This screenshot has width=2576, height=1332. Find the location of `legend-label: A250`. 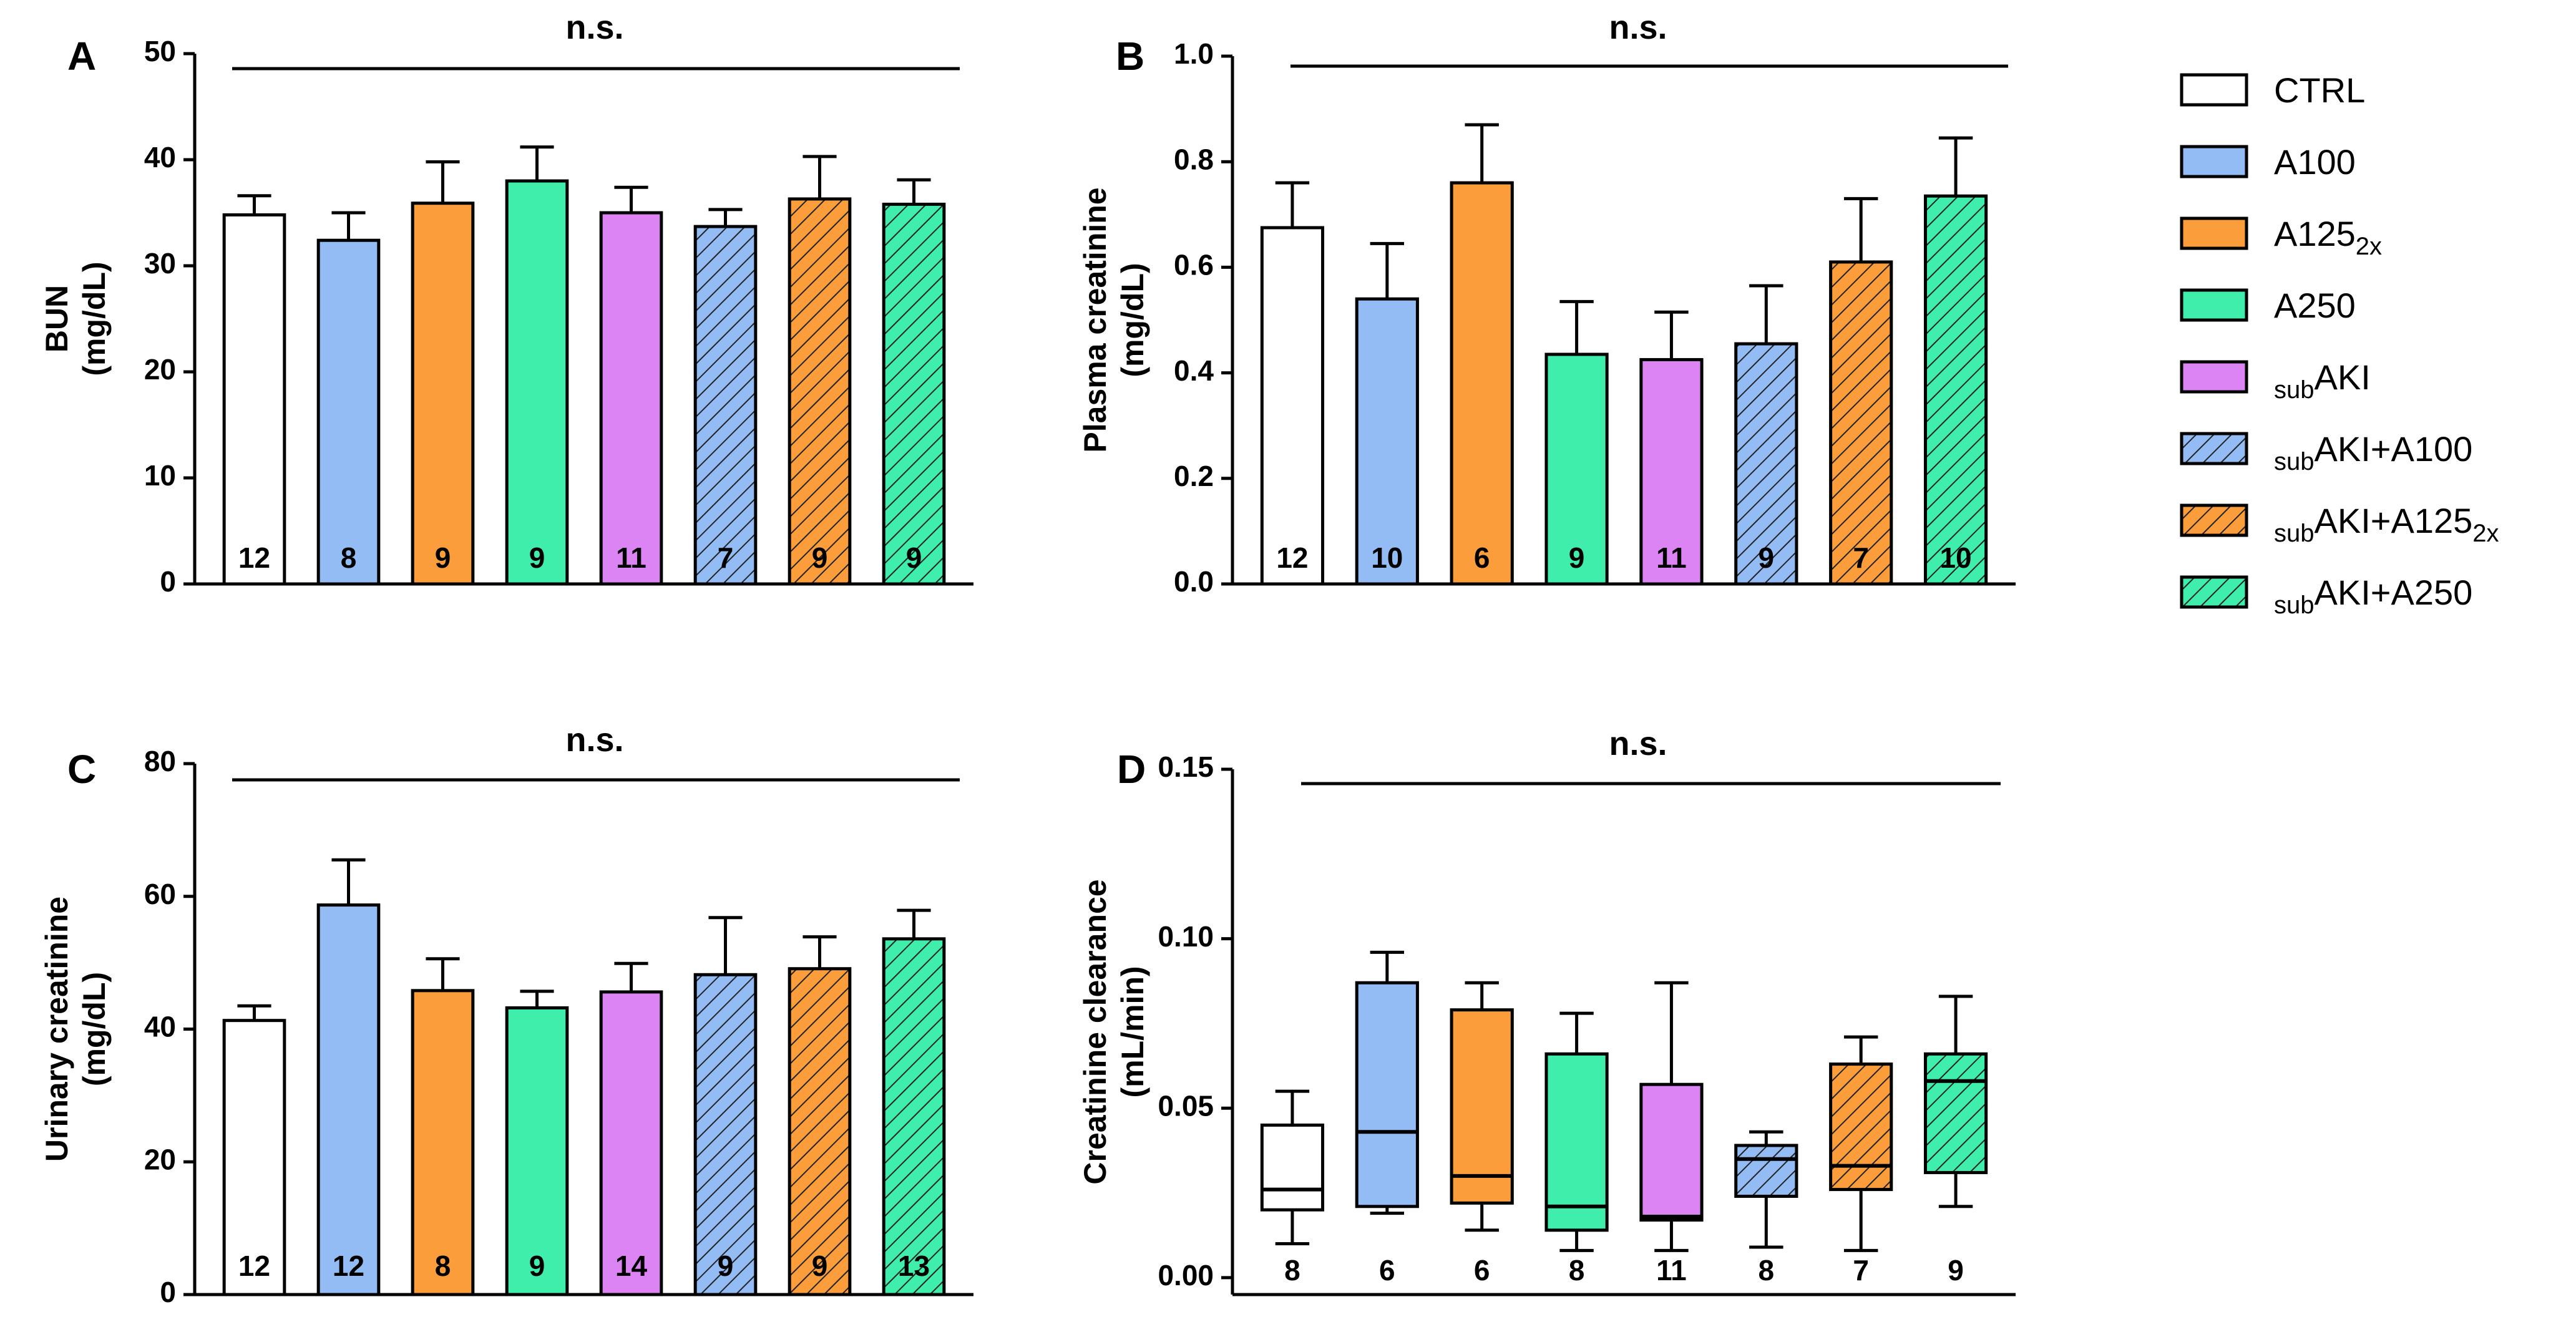

legend-label: A250 is located at coordinates (2315, 305).